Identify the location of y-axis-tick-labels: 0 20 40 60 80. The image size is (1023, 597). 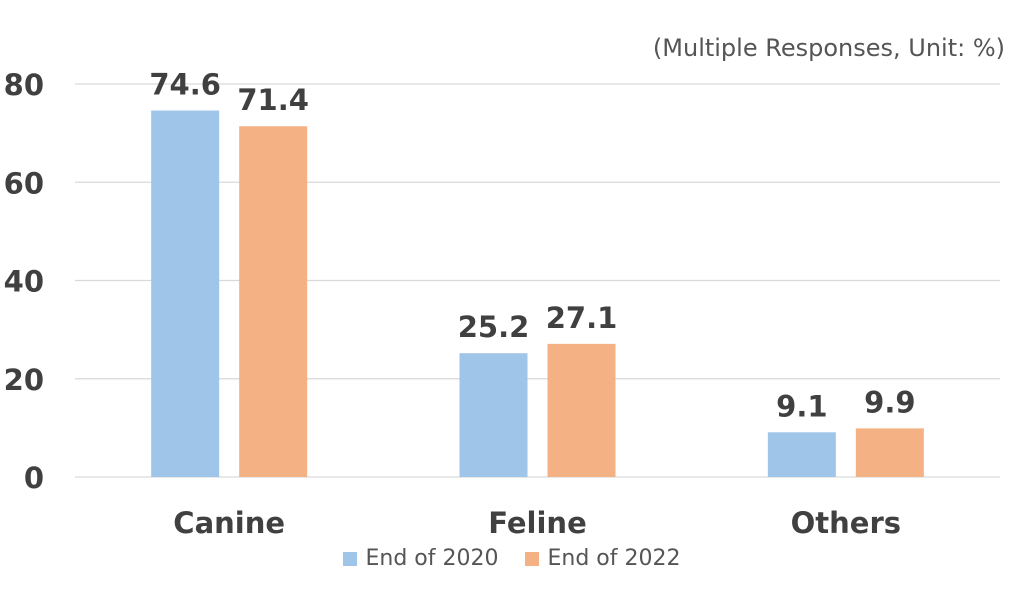
(24, 281).